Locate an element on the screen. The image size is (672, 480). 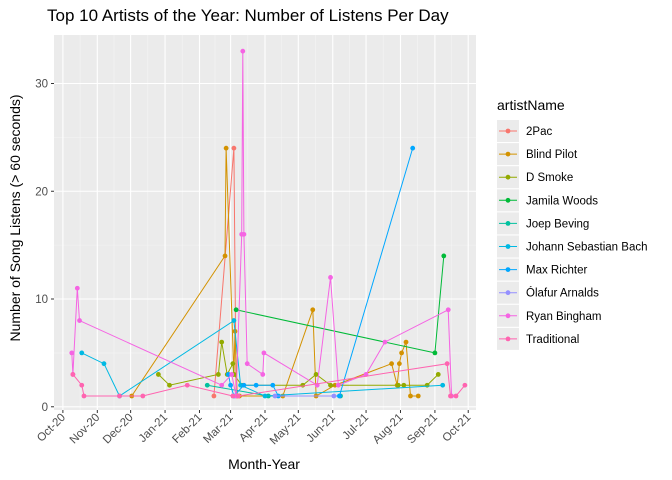
x-tick-label: Oct-21 is located at coordinates (456, 428).